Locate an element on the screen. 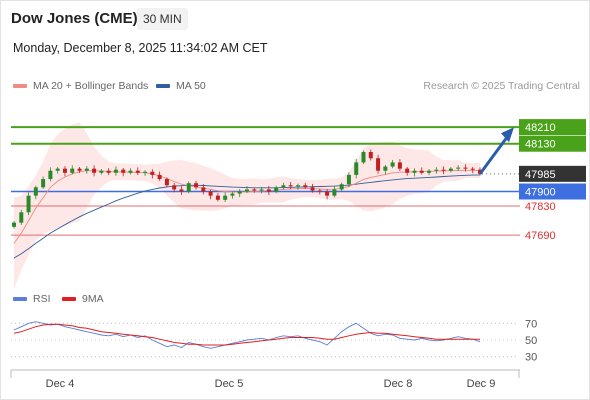 The width and height of the screenshot is (590, 400). legend-ma50-label: MA 50 is located at coordinates (191, 86).